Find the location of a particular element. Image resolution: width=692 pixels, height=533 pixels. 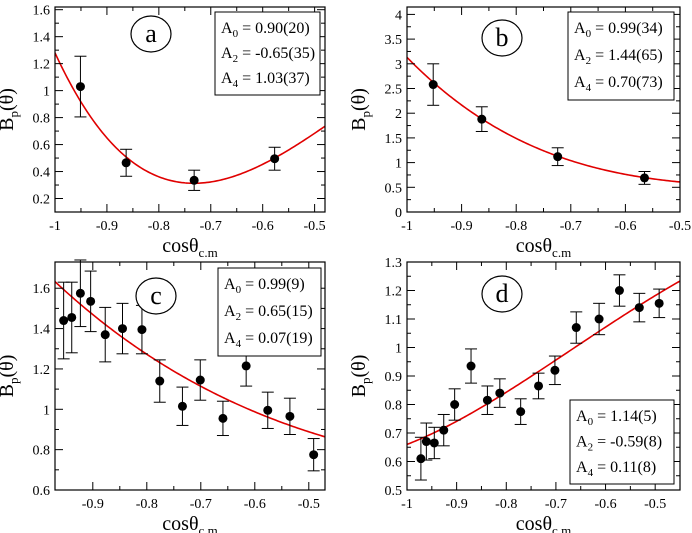

y-tick-label: 1.3 is located at coordinates (394, 263).